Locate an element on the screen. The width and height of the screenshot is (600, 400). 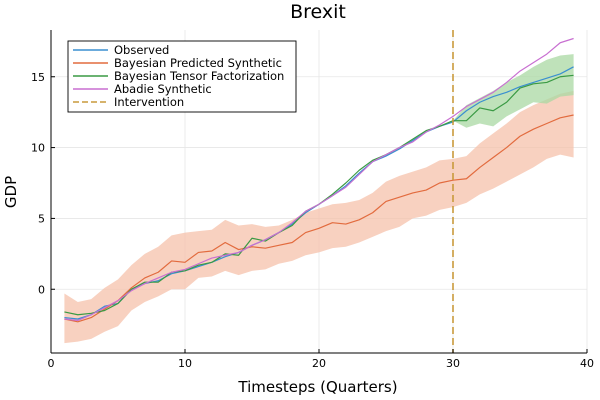
legend-label-observed: Observed is located at coordinates (141, 50).